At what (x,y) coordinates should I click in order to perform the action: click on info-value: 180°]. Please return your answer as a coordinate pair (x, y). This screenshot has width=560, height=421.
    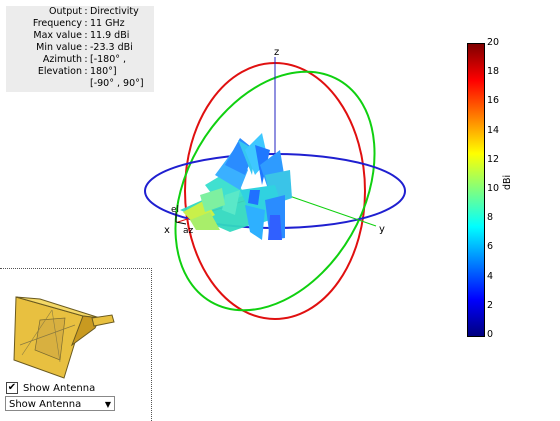
    Looking at the image, I should click on (103, 71).